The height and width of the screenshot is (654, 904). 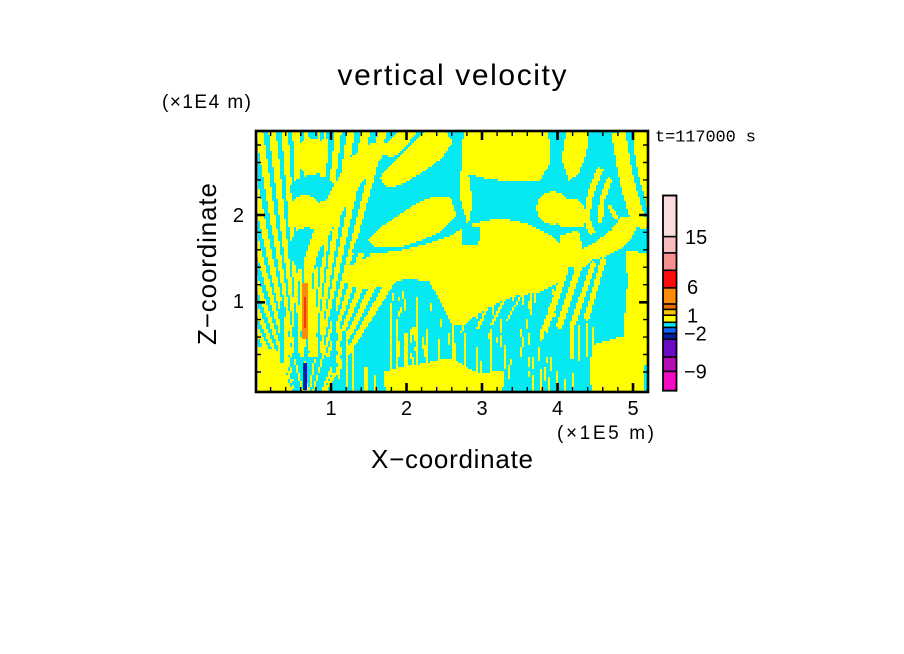 What do you see at coordinates (695, 335) in the screenshot?
I see `svg-text: −2` at bounding box center [695, 335].